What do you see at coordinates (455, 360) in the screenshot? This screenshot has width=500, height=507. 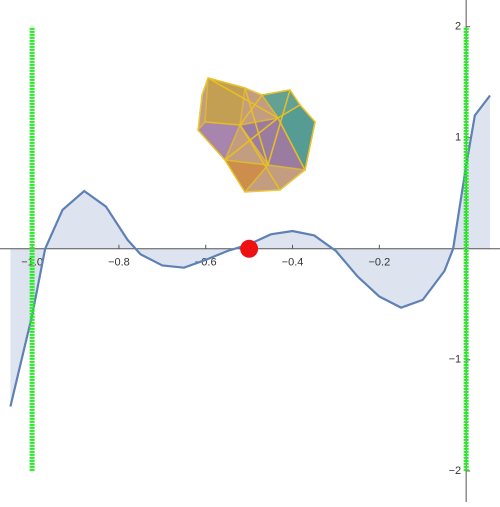 I see `y-tick-label: −1` at bounding box center [455, 360].